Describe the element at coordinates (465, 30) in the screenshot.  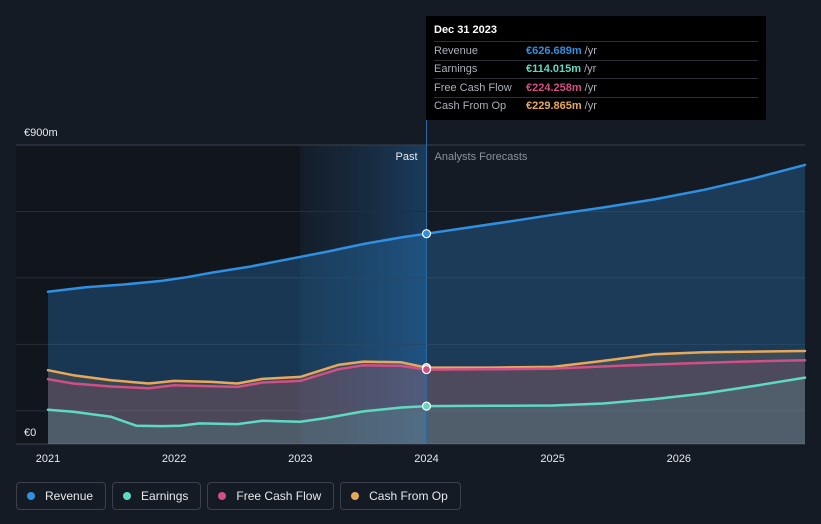
I see `tooltip-date: Dec 31 2023` at that location.